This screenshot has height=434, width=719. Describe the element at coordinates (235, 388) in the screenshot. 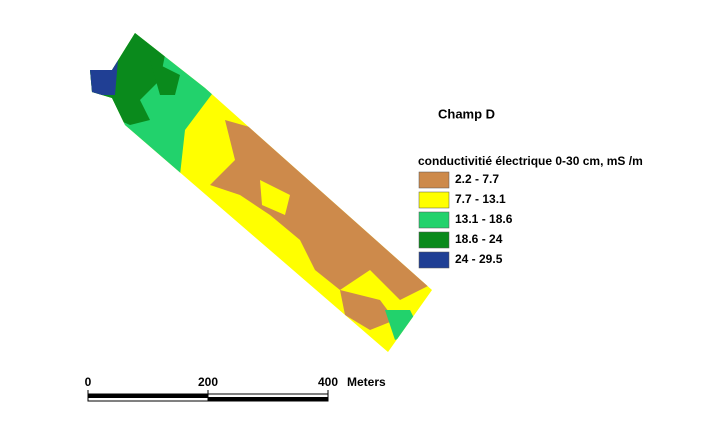

I see `scale-bar: 0 200 400 Meters` at that location.